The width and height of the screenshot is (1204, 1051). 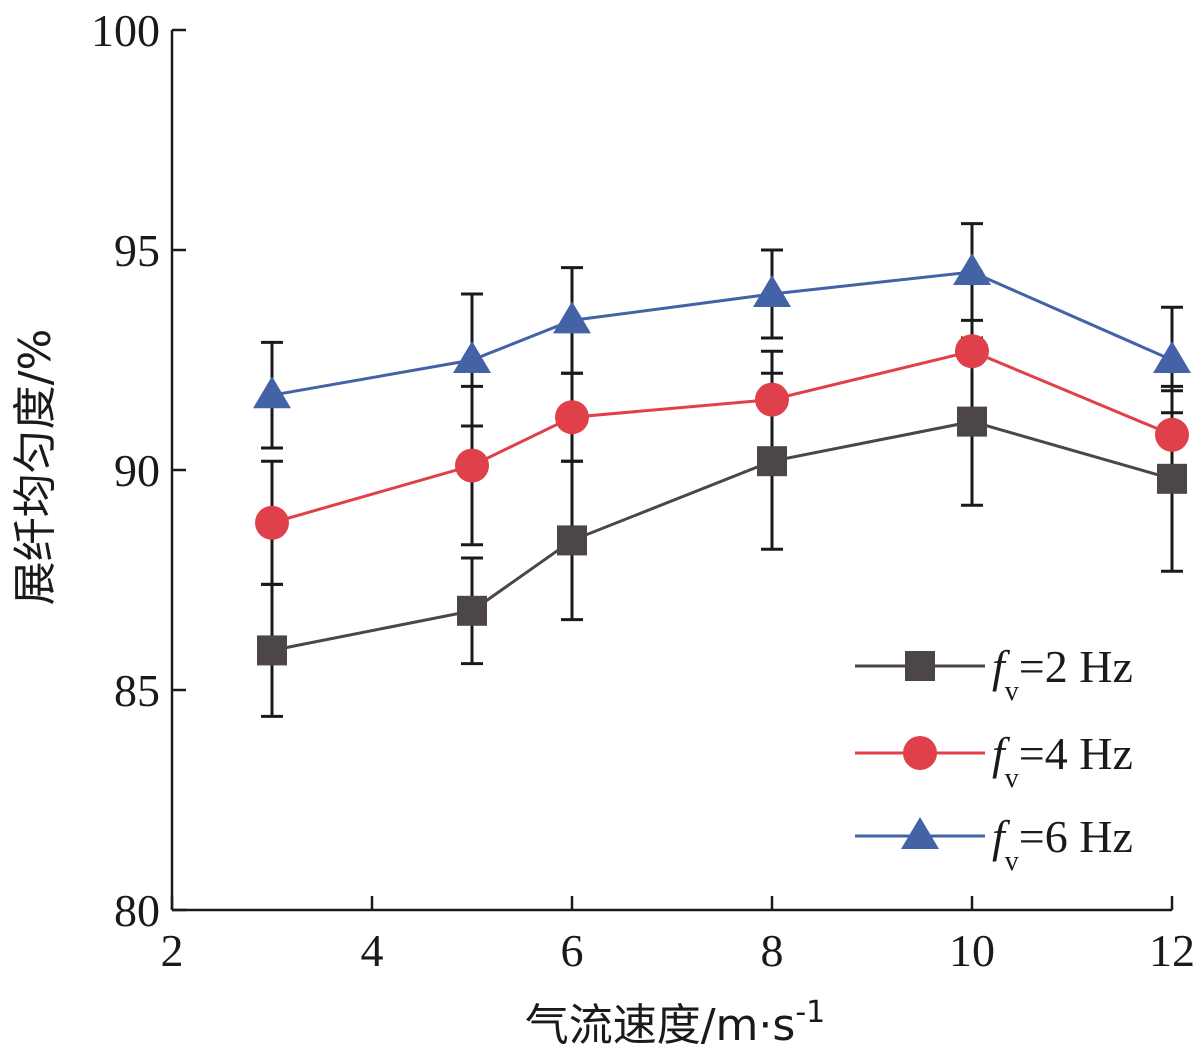 What do you see at coordinates (35, 467) in the screenshot?
I see `y-axis-title: 展纤均匀度/%` at bounding box center [35, 467].